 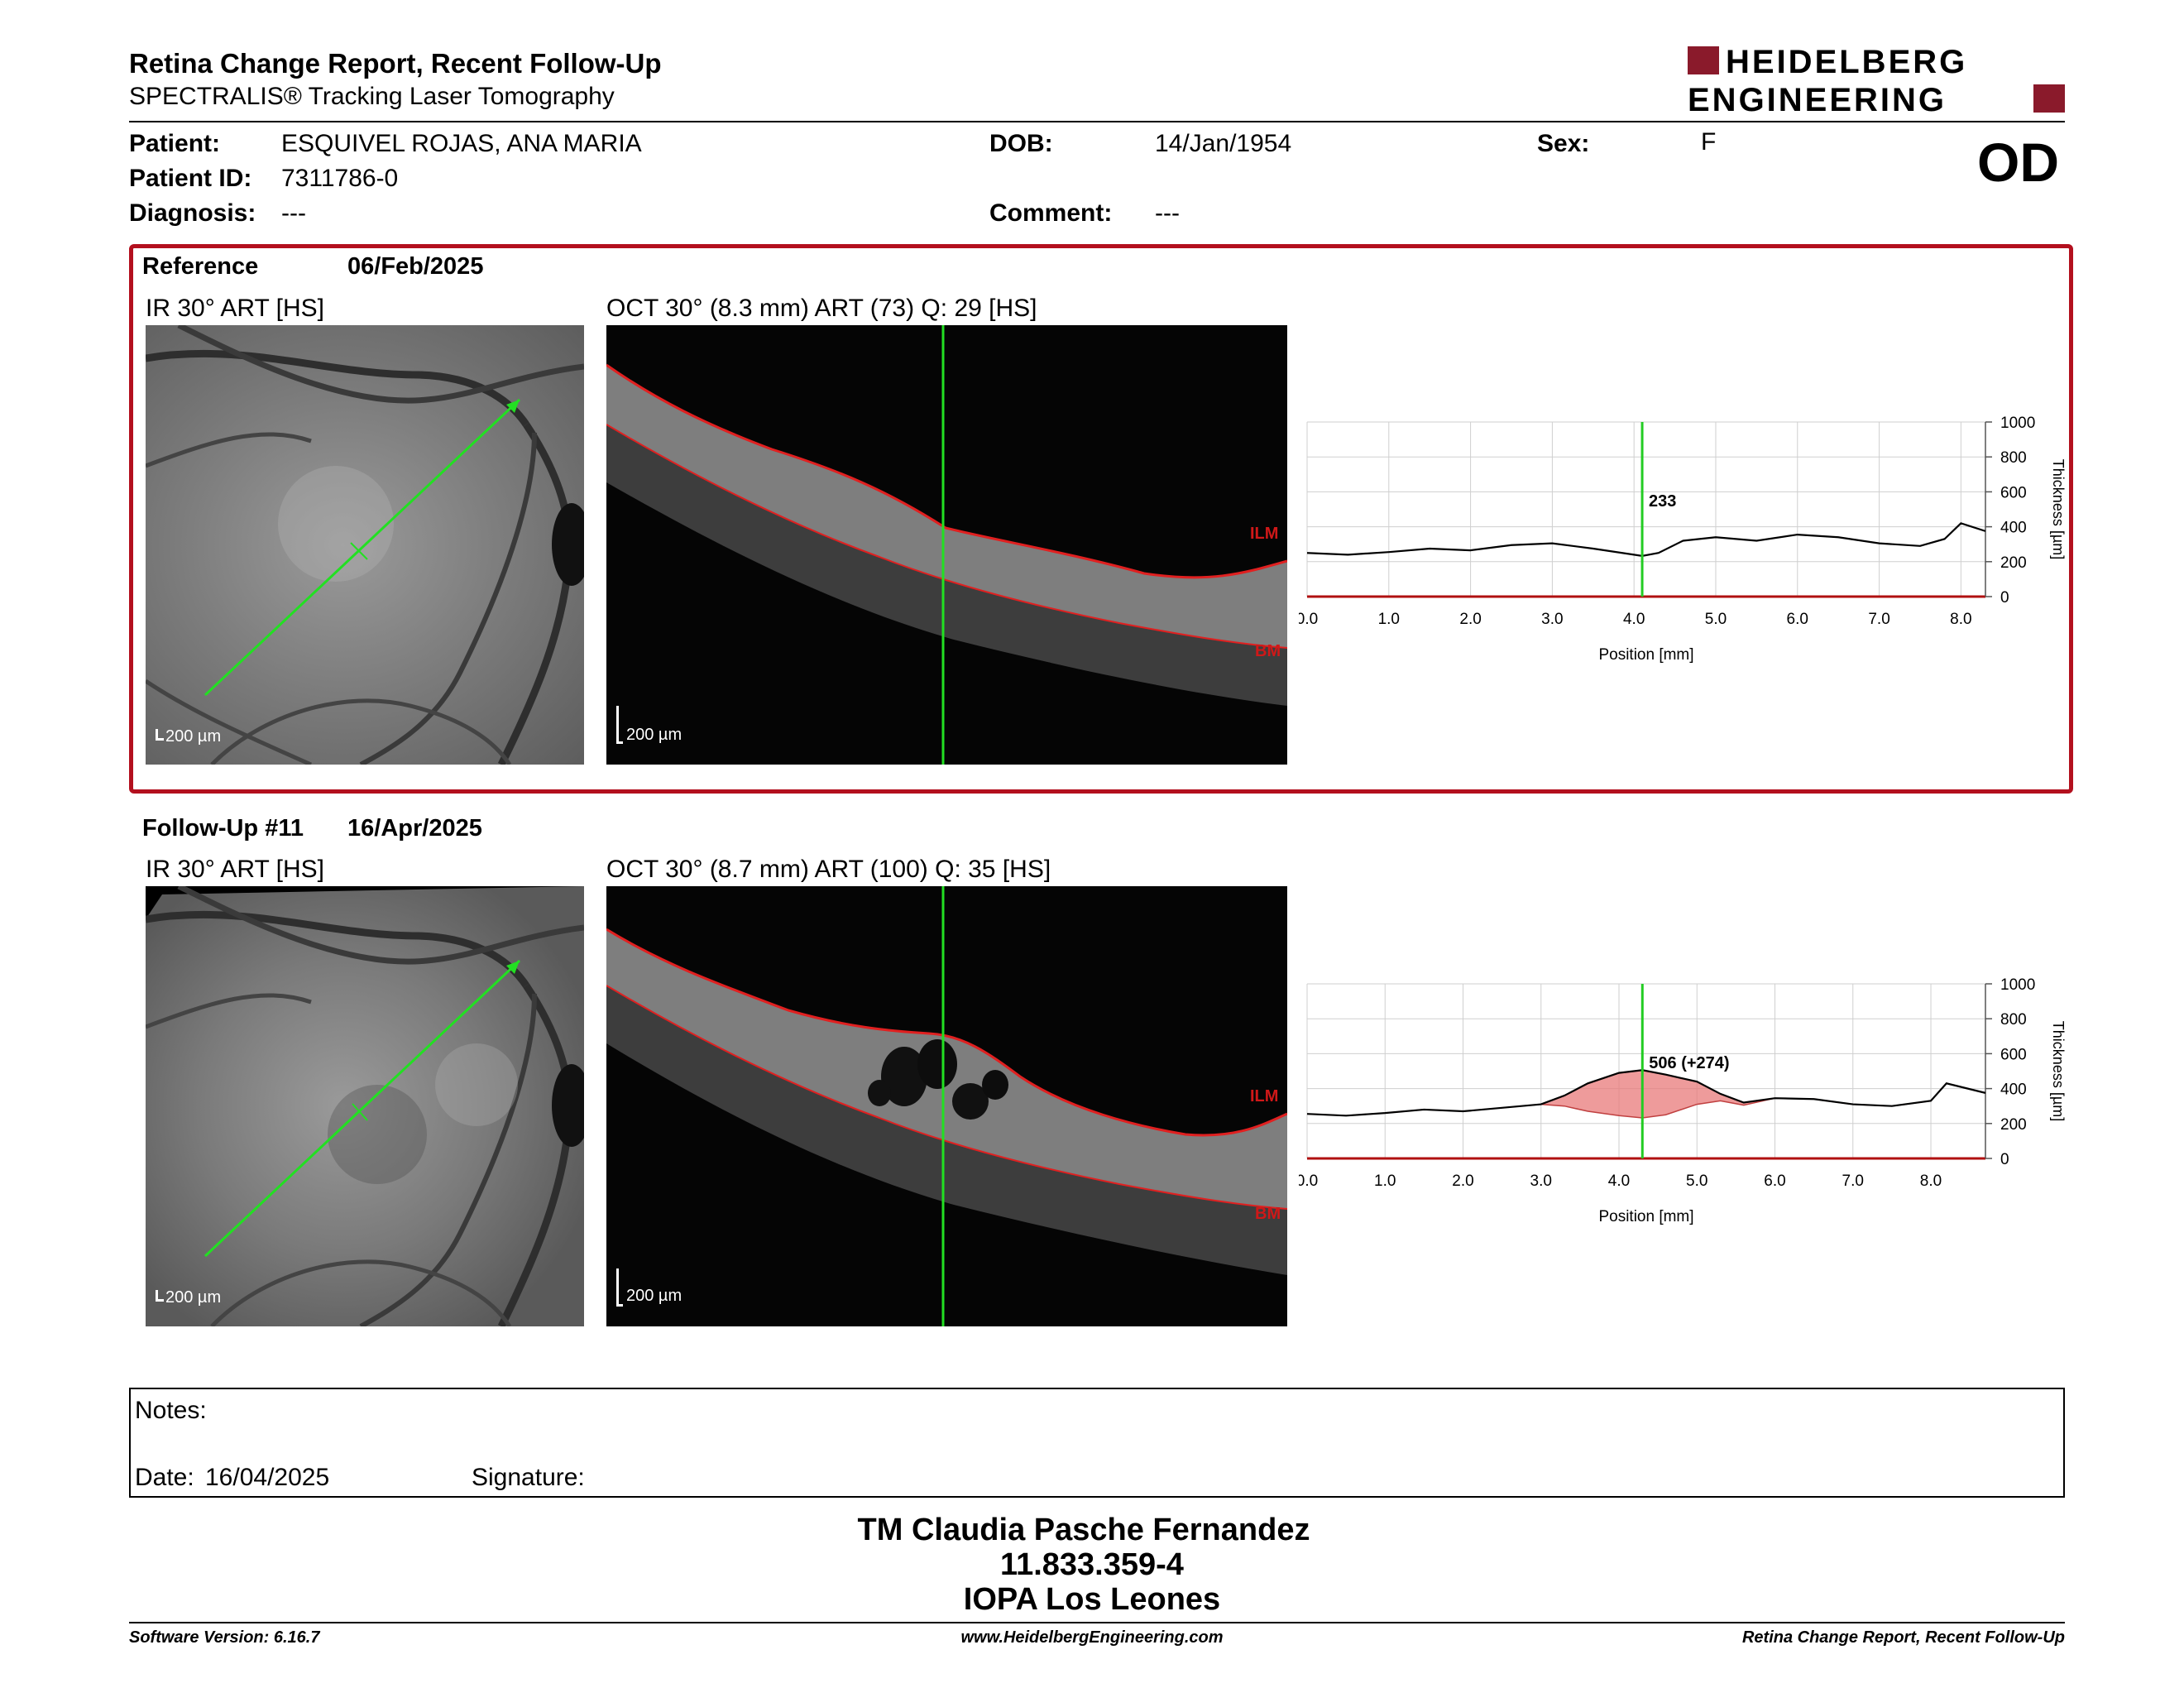 I want to click on report-name-footer: Retina Change Report, Recent Follow-Up, so click(x=1903, y=1637).